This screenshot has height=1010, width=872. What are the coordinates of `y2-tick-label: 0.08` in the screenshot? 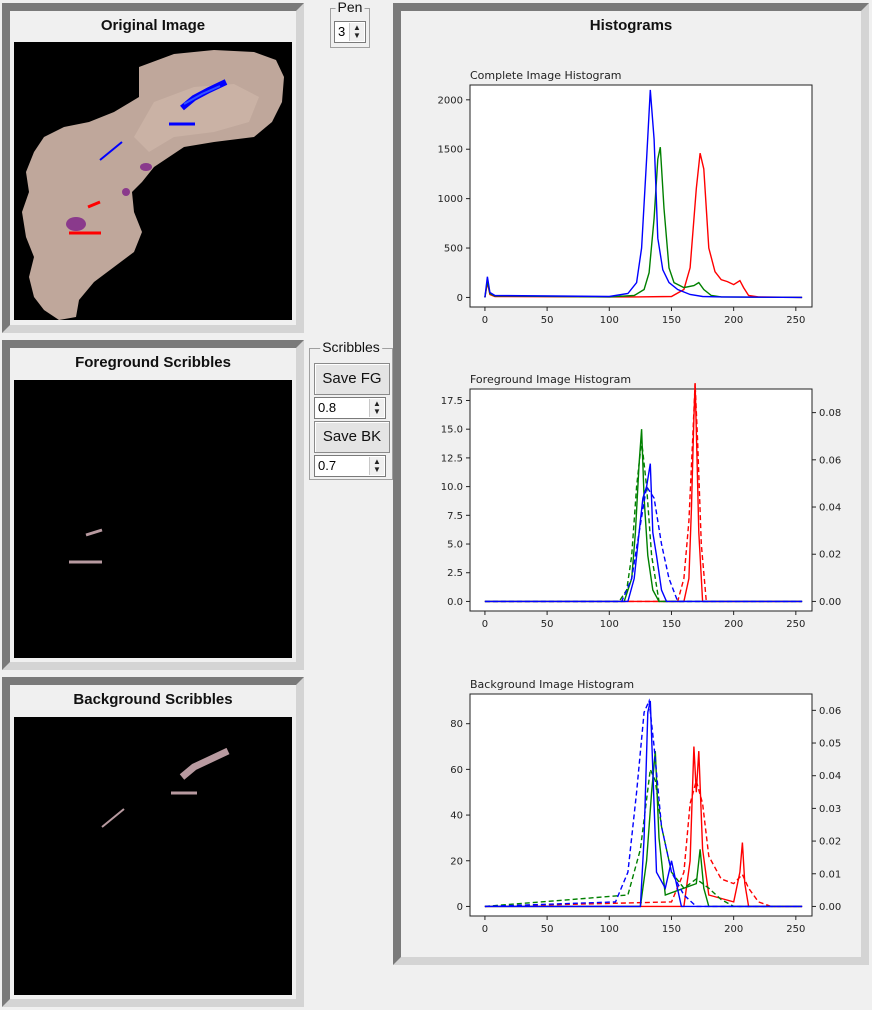 It's located at (830, 413).